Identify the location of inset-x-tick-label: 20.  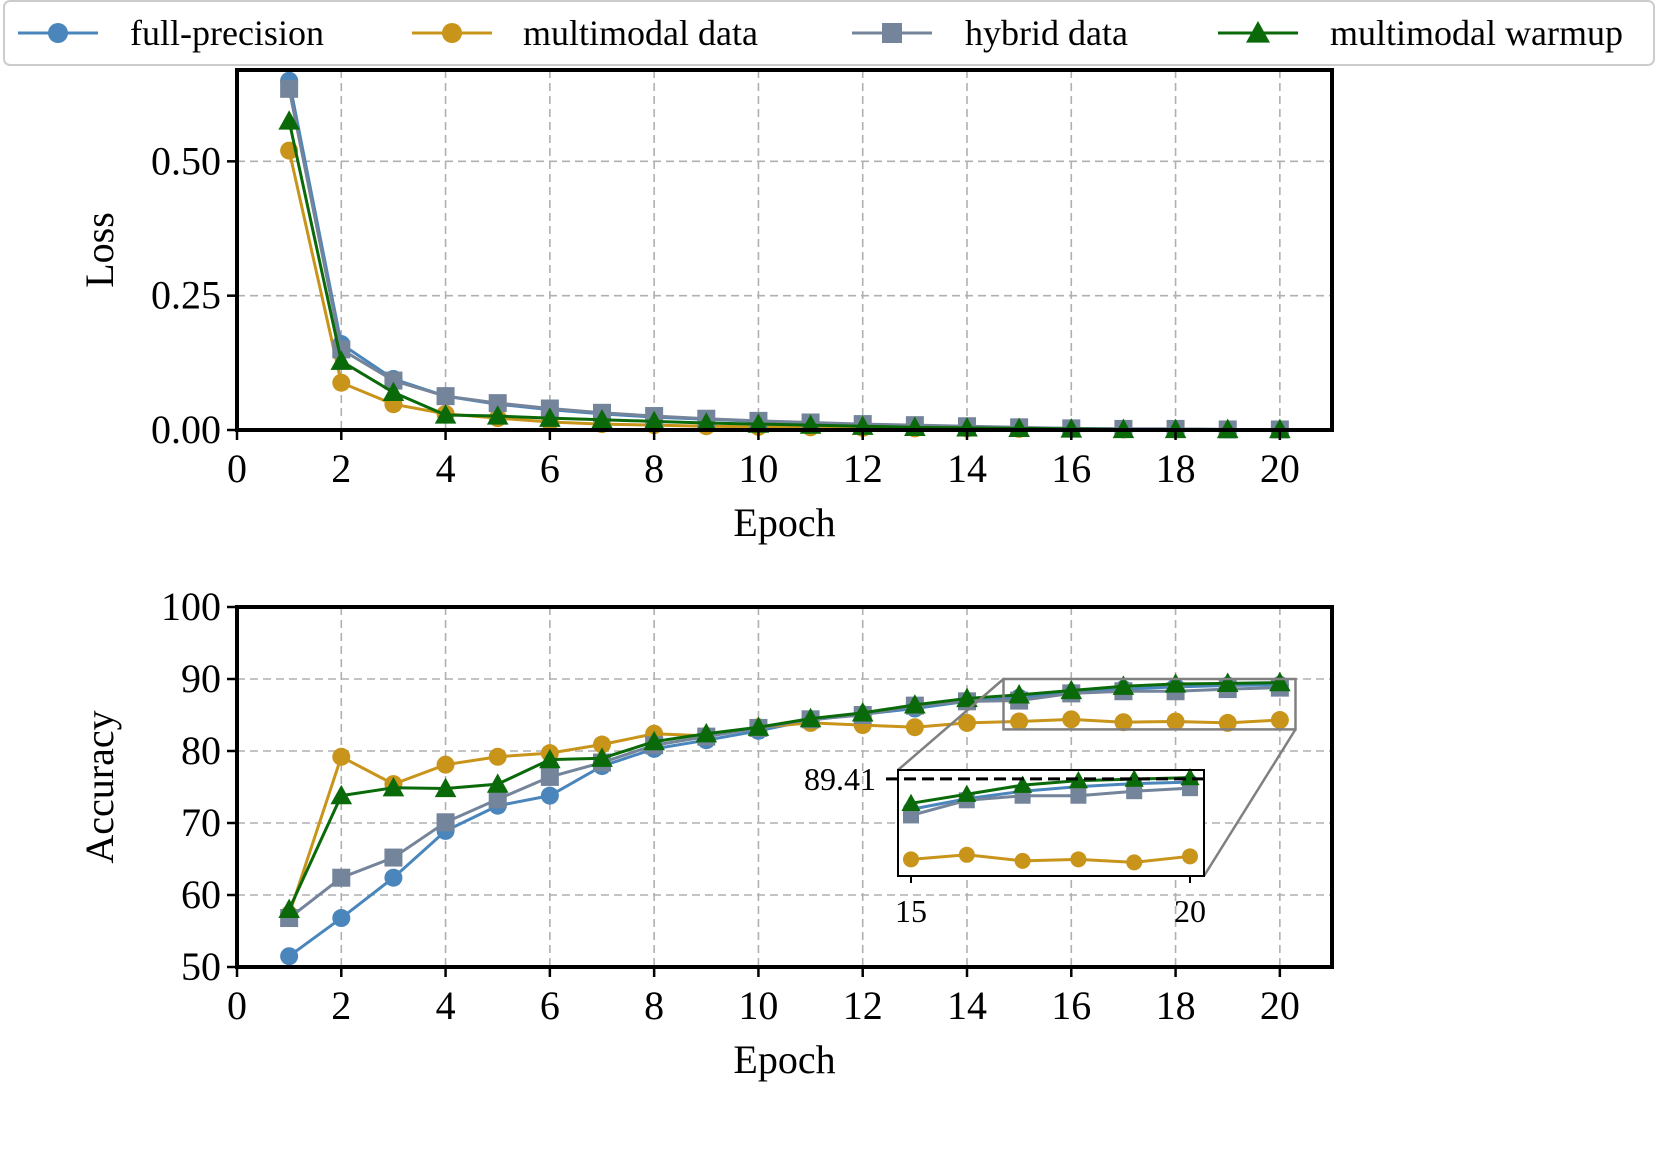
(1190, 911).